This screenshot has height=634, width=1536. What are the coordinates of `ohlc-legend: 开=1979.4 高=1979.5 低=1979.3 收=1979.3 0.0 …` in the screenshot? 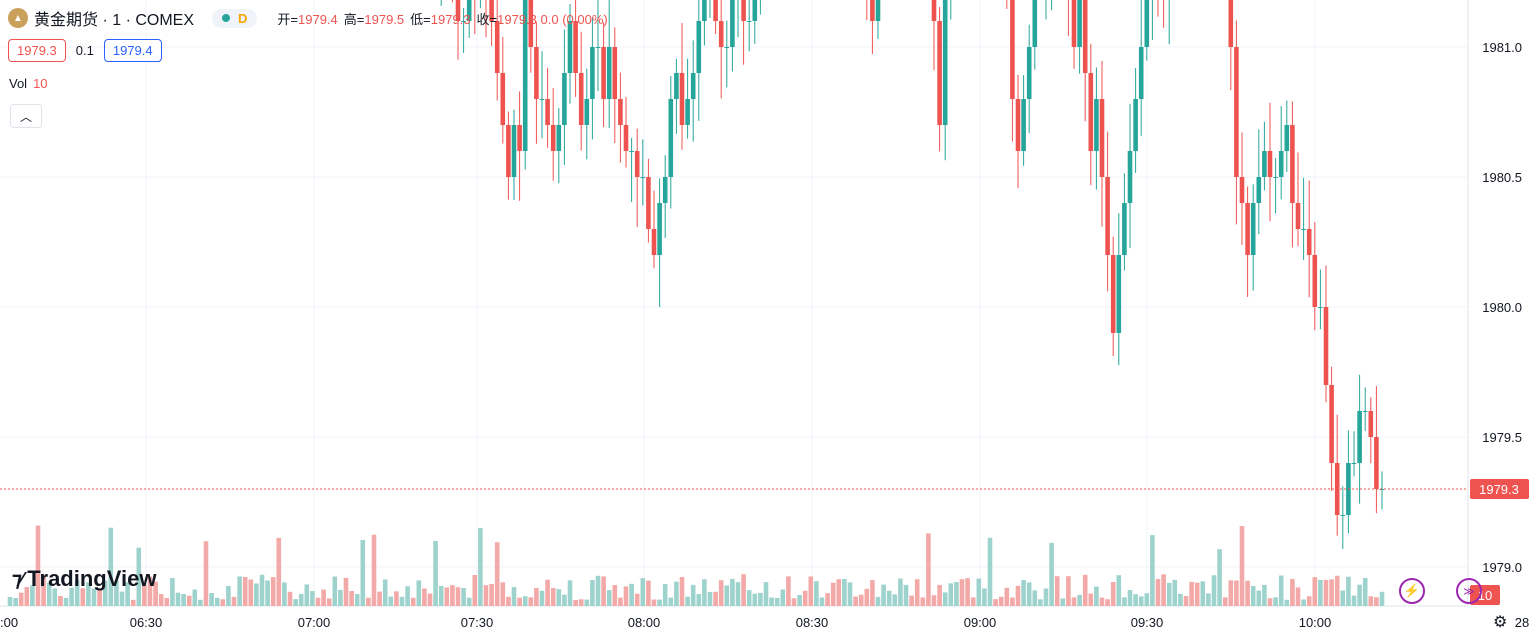 It's located at (442, 18).